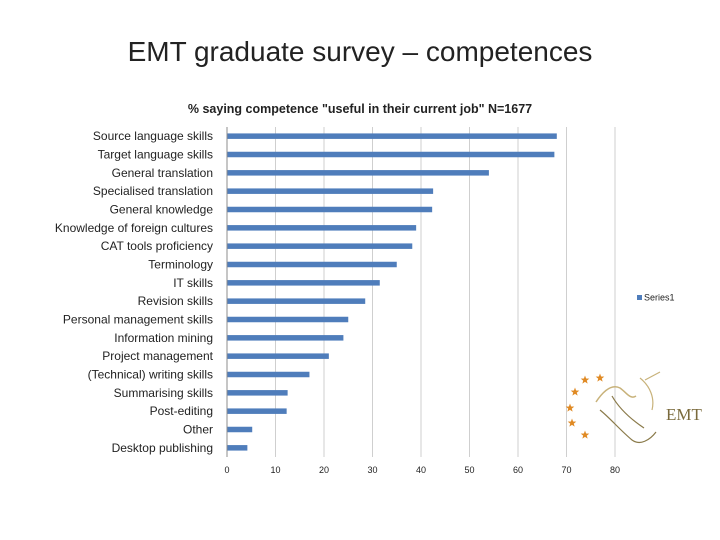 The height and width of the screenshot is (540, 720). Describe the element at coordinates (275, 470) in the screenshot. I see `x-tick-label: 10` at that location.